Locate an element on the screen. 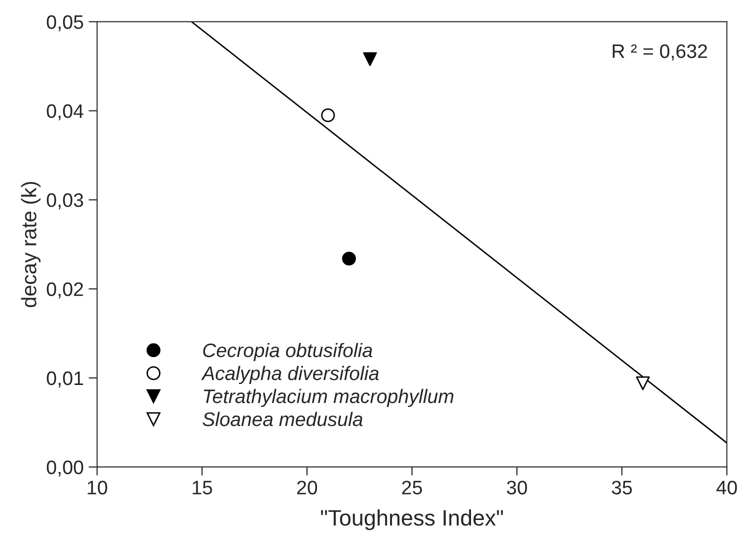 The height and width of the screenshot is (543, 747). legend-label: Cecropia obtusifolia is located at coordinates (287, 352).